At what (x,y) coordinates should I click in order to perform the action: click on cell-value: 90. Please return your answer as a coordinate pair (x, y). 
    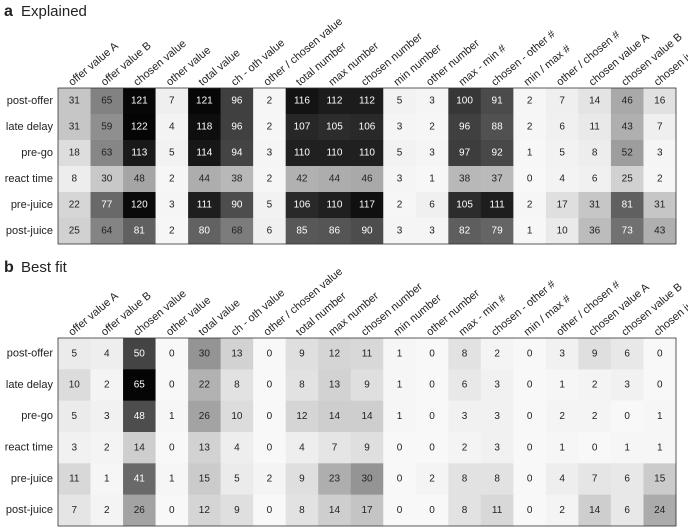
    Looking at the image, I should click on (237, 205).